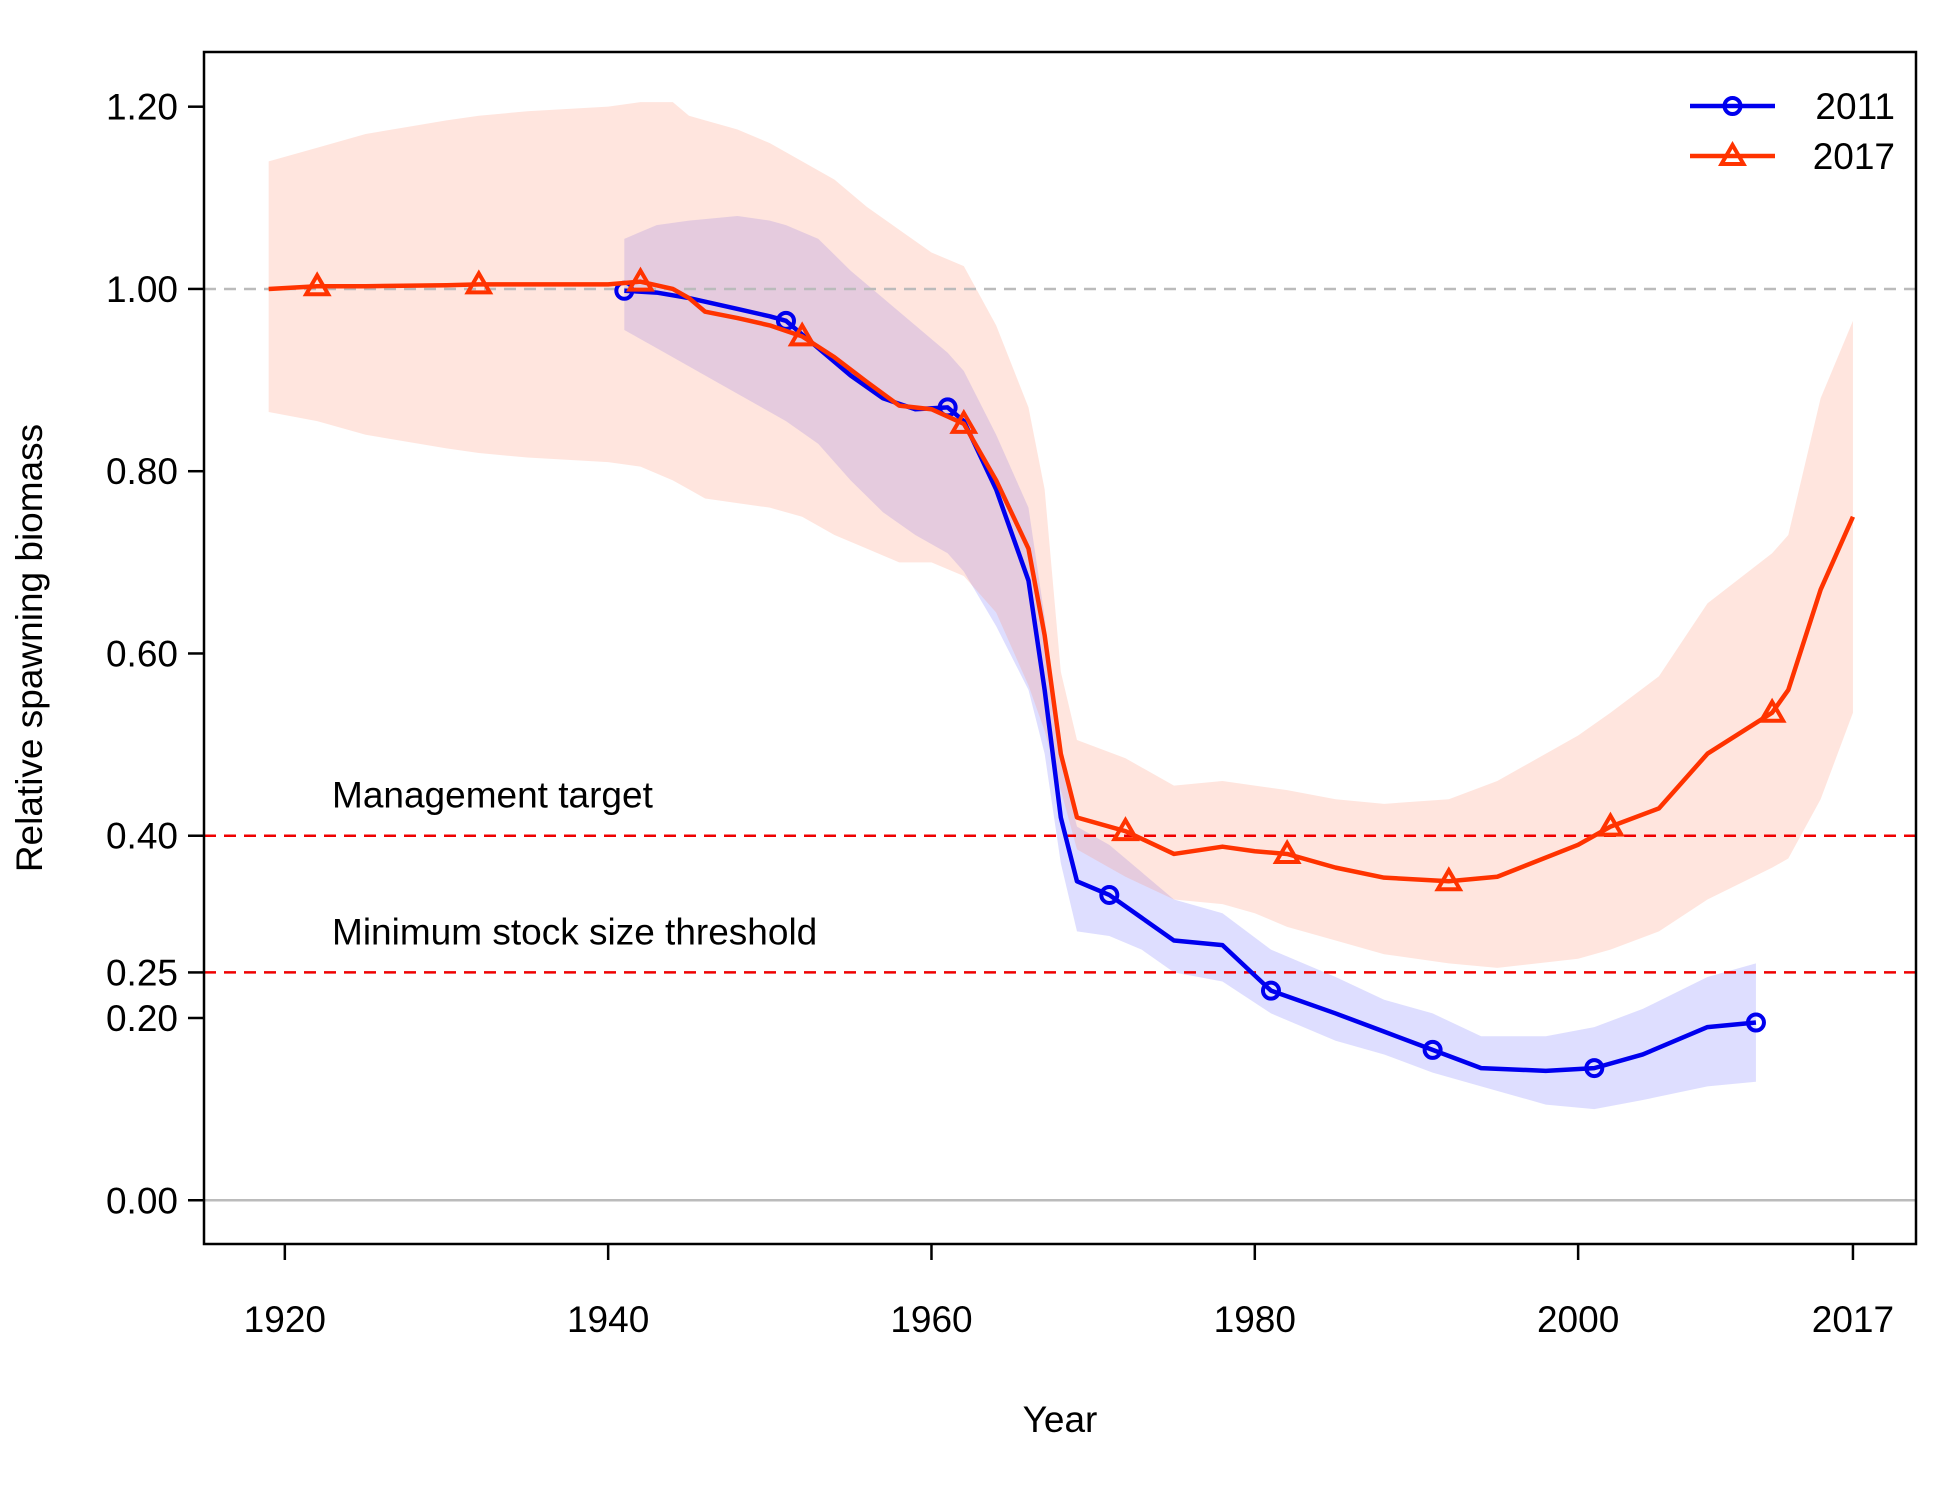 The width and height of the screenshot is (1950, 1500). What do you see at coordinates (142, 471) in the screenshot?
I see `y-tick-label: 0.80` at bounding box center [142, 471].